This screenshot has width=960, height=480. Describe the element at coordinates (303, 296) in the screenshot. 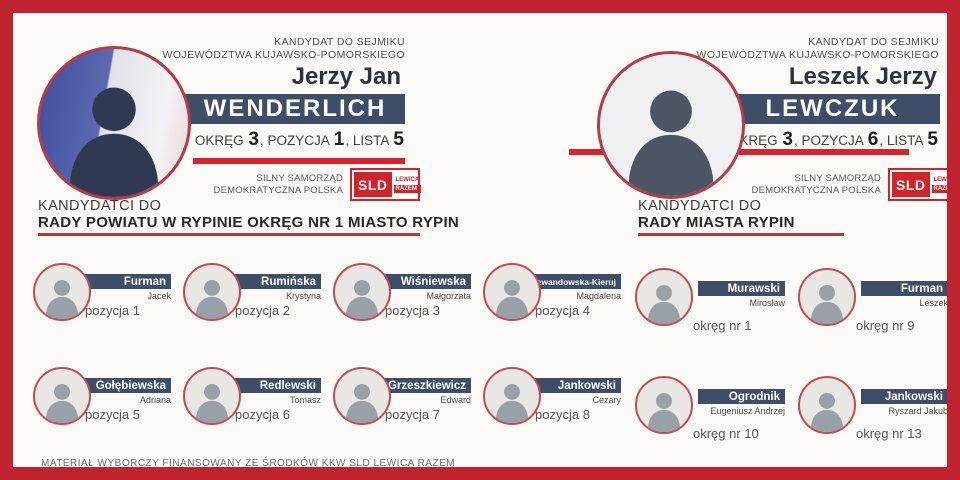

I see `candidate-first-name: Krystyna` at that location.